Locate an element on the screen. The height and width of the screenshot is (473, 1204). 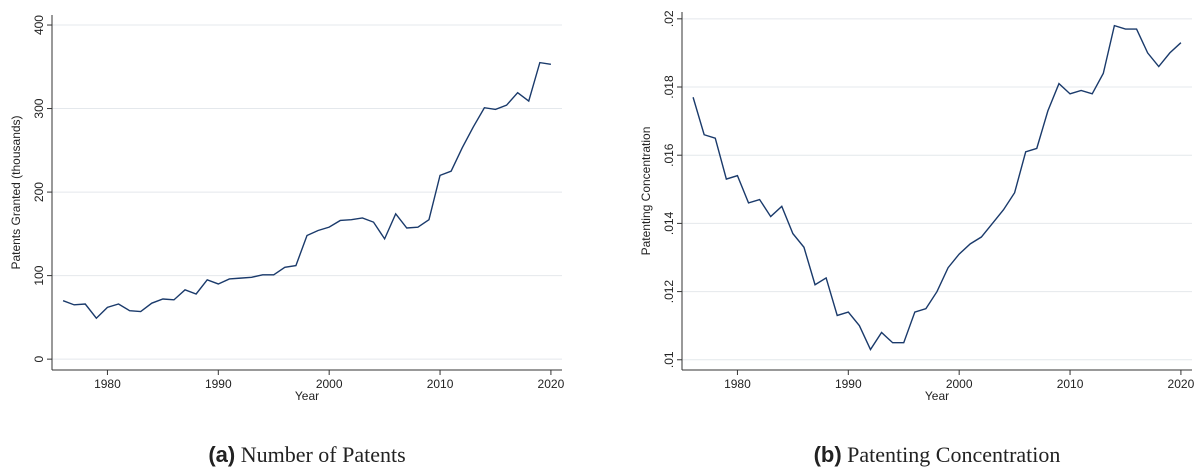
y-tick-label: .014 is located at coordinates (669, 223).